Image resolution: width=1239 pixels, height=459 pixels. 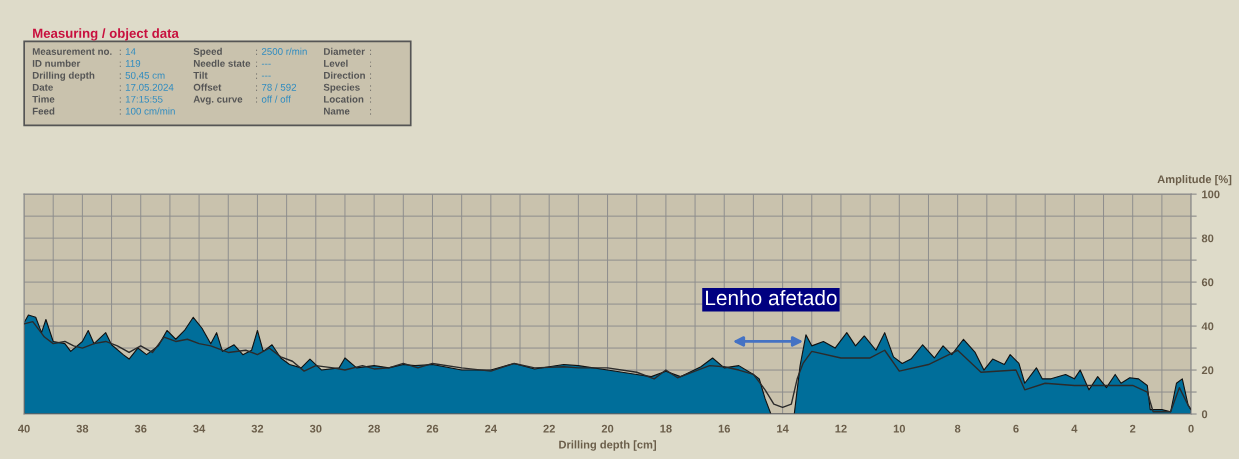 I want to click on x-tick-label: 34, so click(x=199, y=428).